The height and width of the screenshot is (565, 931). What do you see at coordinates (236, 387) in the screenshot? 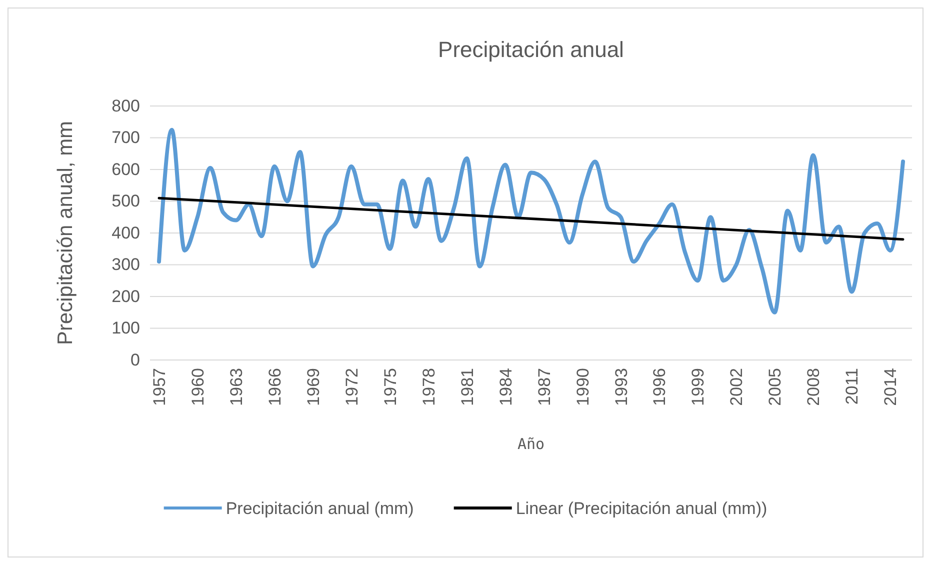
I see `x-tick-label: 1963` at bounding box center [236, 387].